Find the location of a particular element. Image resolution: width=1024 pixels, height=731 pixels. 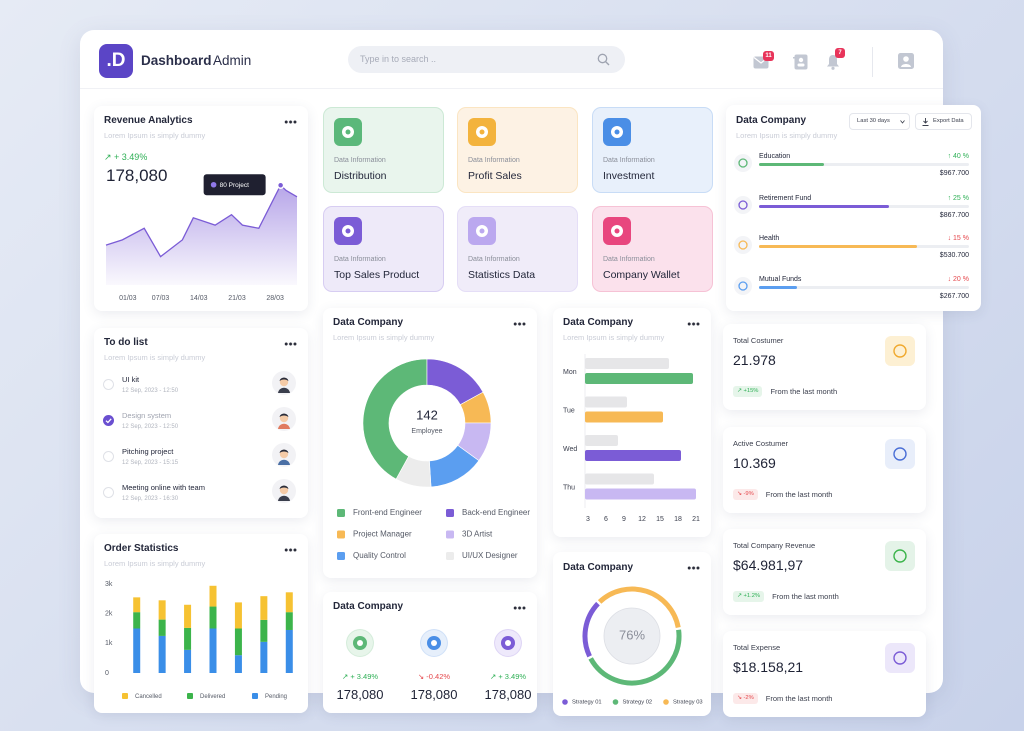

export-label: Export Data is located at coordinates (948, 121).